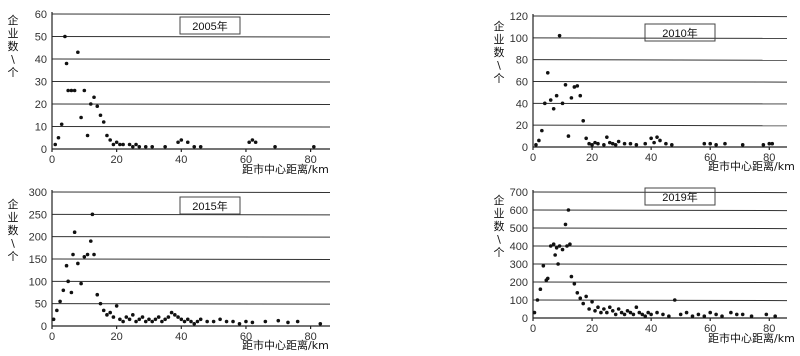  What do you see at coordinates (499, 226) in the screenshot?
I see `y-axis-label: 企业数\个` at bounding box center [499, 226].